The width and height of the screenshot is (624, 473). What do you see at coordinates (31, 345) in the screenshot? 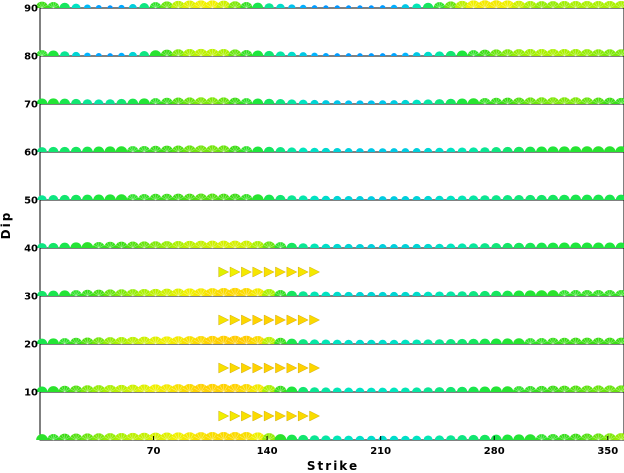
I see `y-tick-label: 20` at bounding box center [31, 345].